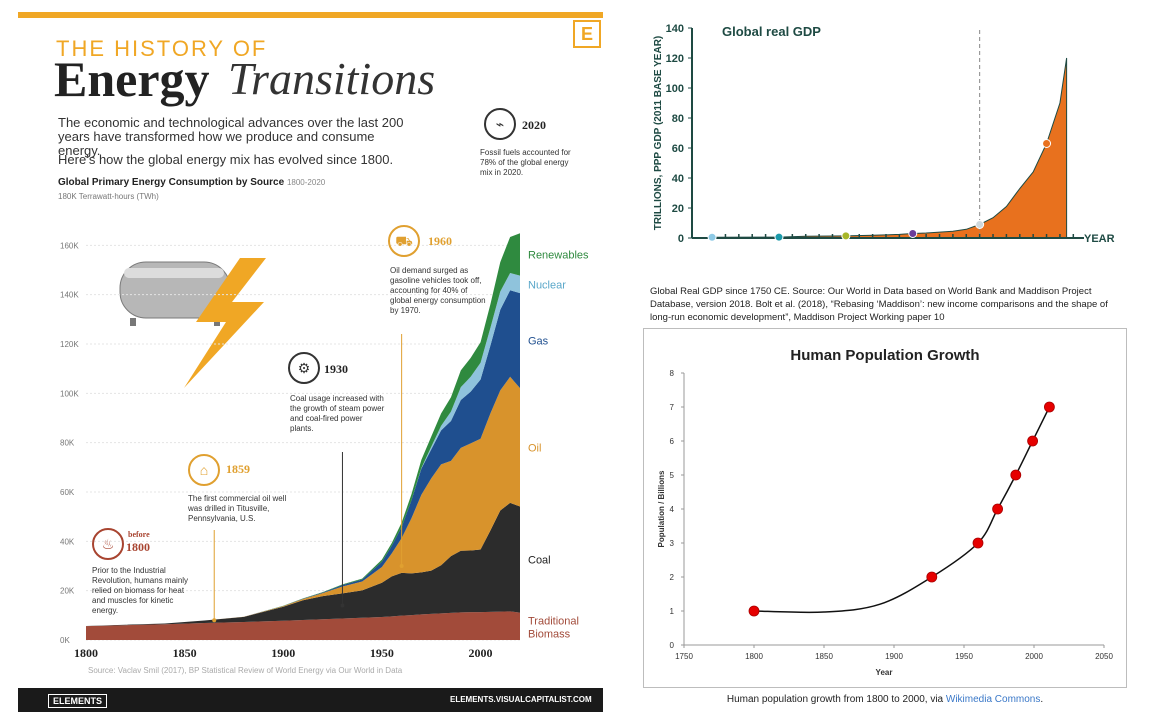 Image resolution: width=1159 pixels, height=724 pixels. I want to click on gdp-ytick-label: 100, so click(675, 89).